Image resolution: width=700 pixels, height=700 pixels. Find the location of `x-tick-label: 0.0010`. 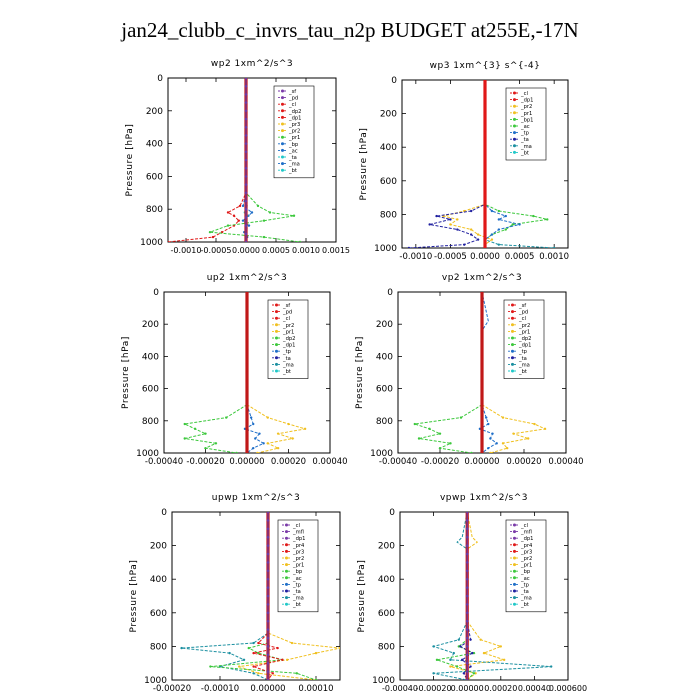

x-tick-label: 0.0010 is located at coordinates (554, 257).